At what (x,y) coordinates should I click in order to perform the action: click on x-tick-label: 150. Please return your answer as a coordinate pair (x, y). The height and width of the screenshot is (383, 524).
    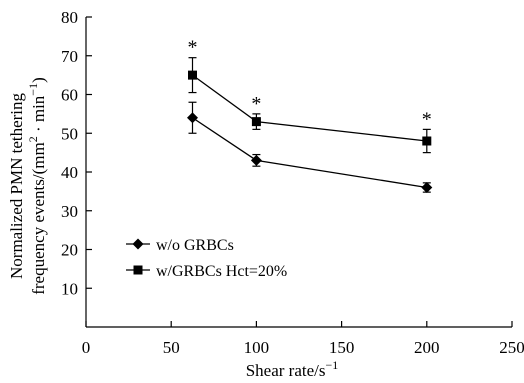
    Looking at the image, I should click on (342, 347).